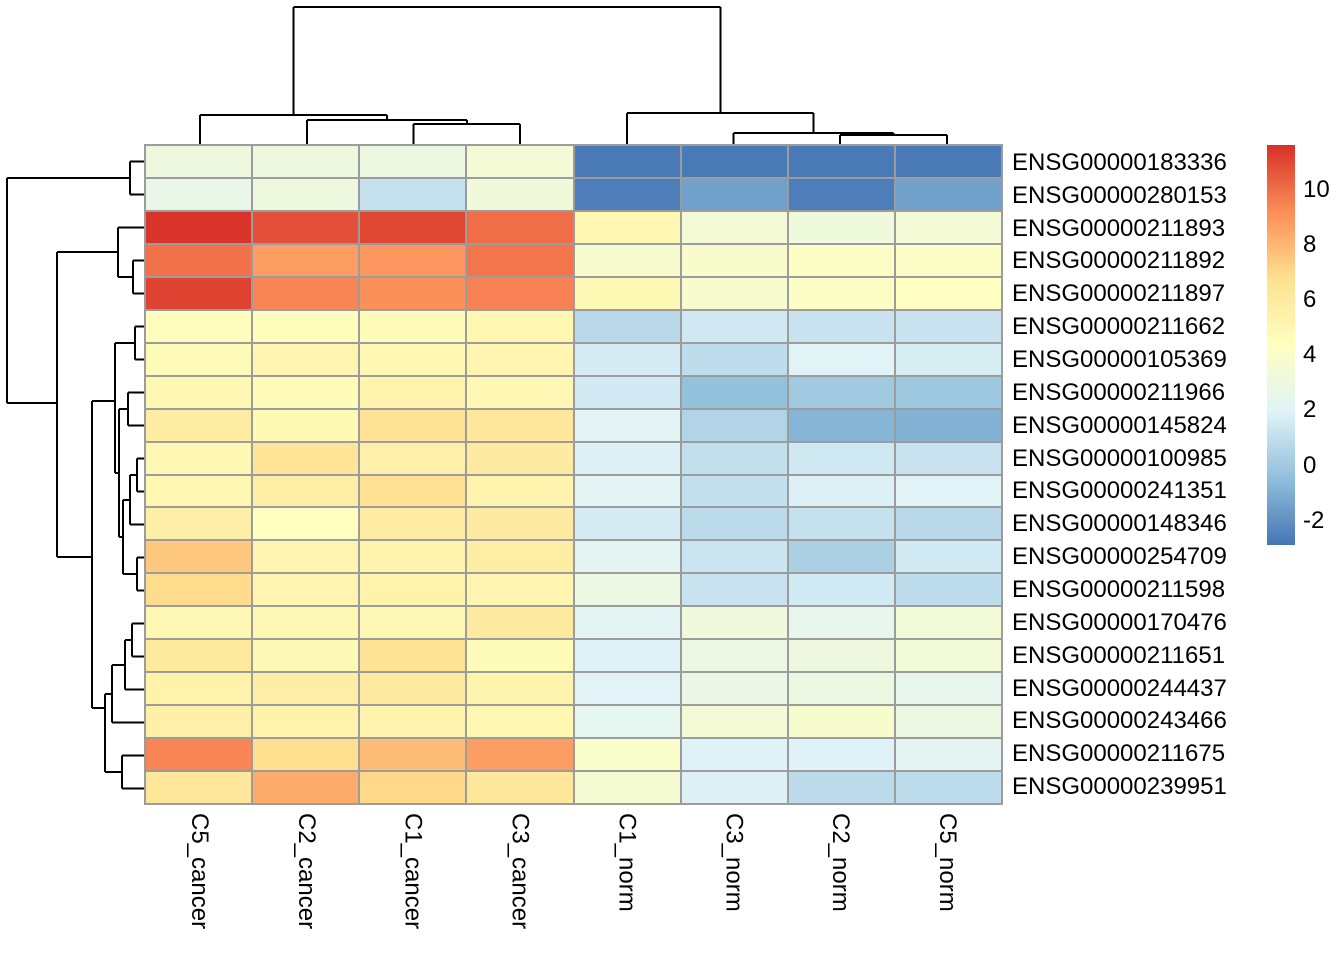 Image resolution: width=1344 pixels, height=960 pixels. I want to click on row-label: ENSG00000211966, so click(1119, 392).